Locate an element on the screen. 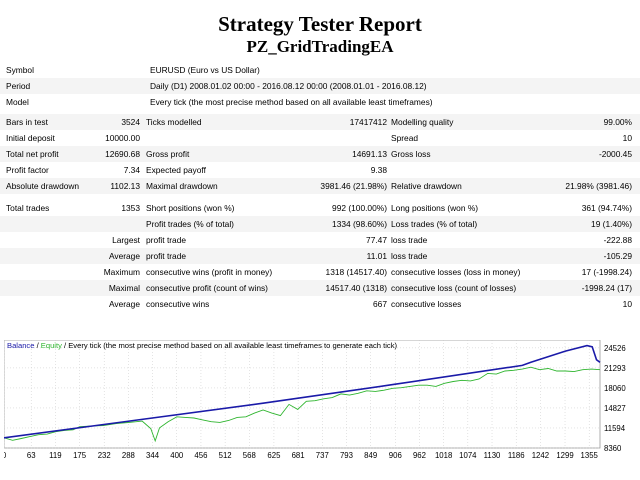  x-tick-label: 793 is located at coordinates (346, 455).